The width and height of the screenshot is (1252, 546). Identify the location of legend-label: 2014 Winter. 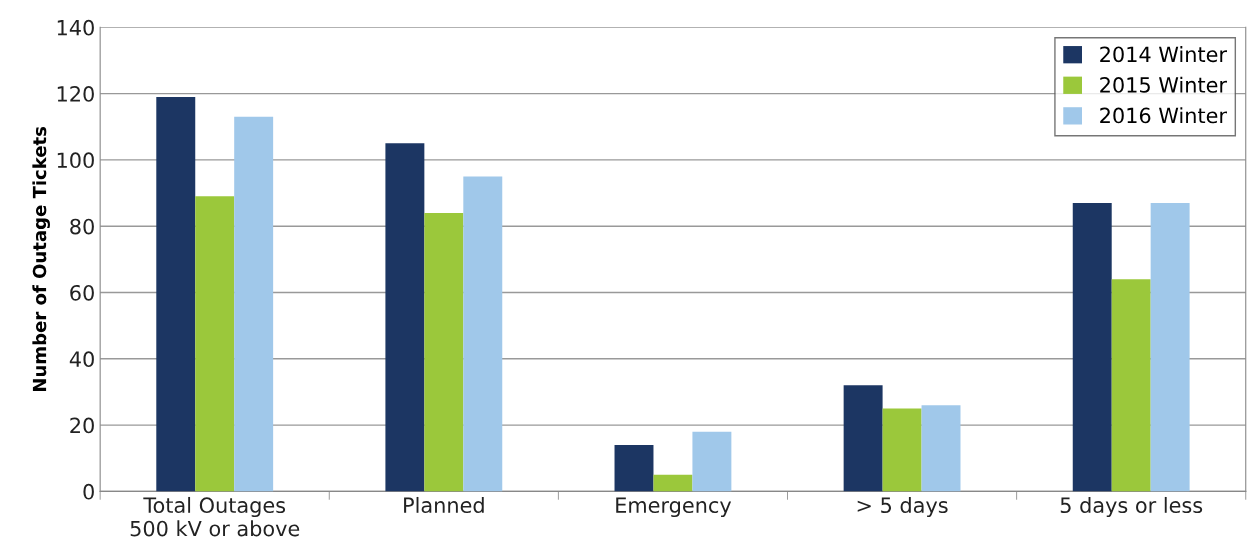
(1163, 54).